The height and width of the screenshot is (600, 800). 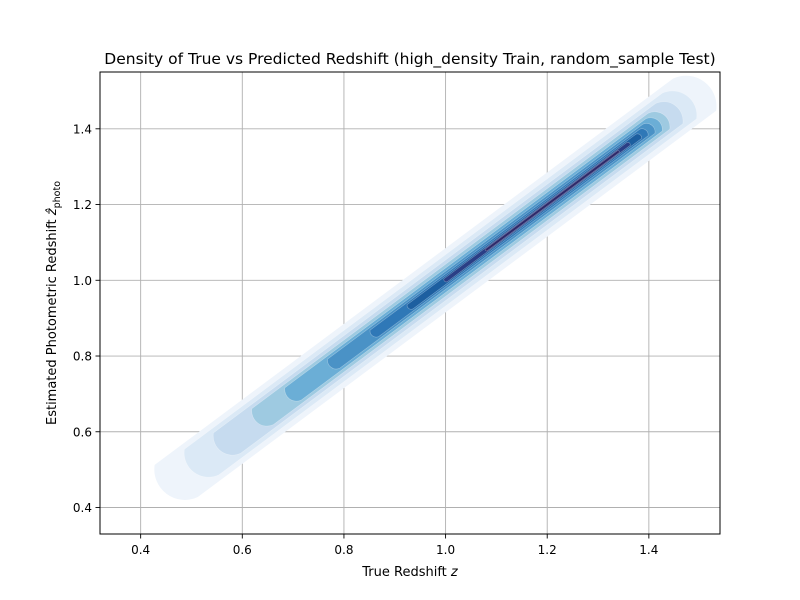 What do you see at coordinates (343, 550) in the screenshot?
I see `x-tick-label: 0.8` at bounding box center [343, 550].